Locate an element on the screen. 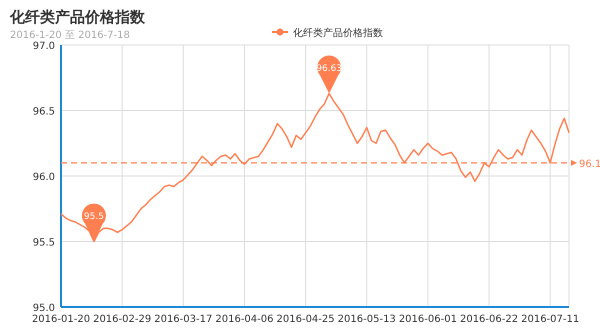 This screenshot has width=600, height=336. y-tick-label: 96.0 is located at coordinates (43, 177).